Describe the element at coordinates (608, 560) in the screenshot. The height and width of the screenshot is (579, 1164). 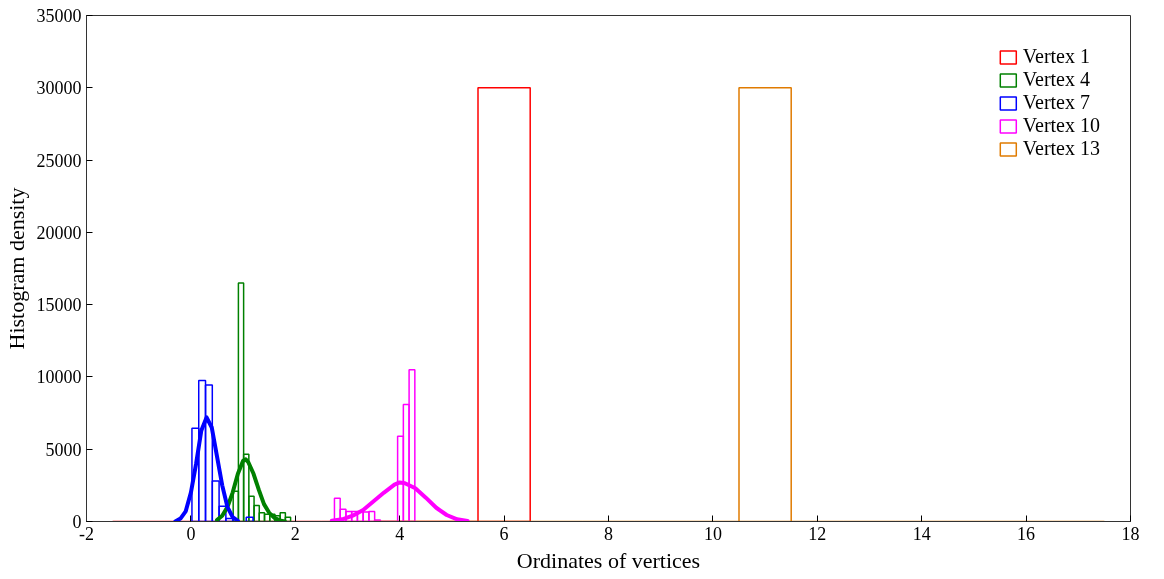
I see `x-axis-title: Ordinates of vertices` at that location.